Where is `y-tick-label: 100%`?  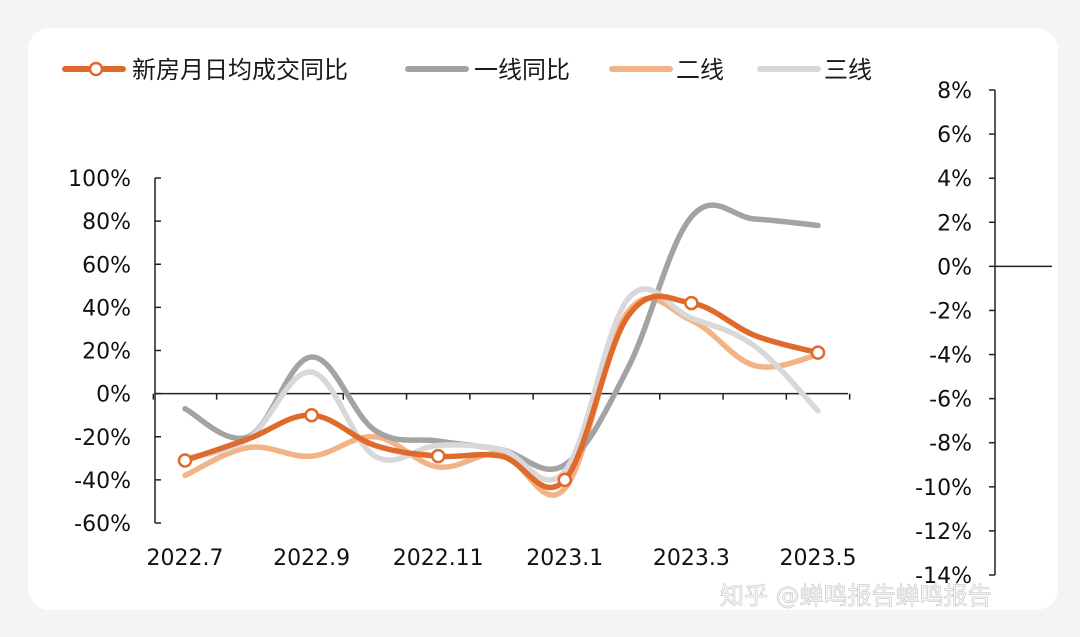 y-tick-label: 100% is located at coordinates (99, 179).